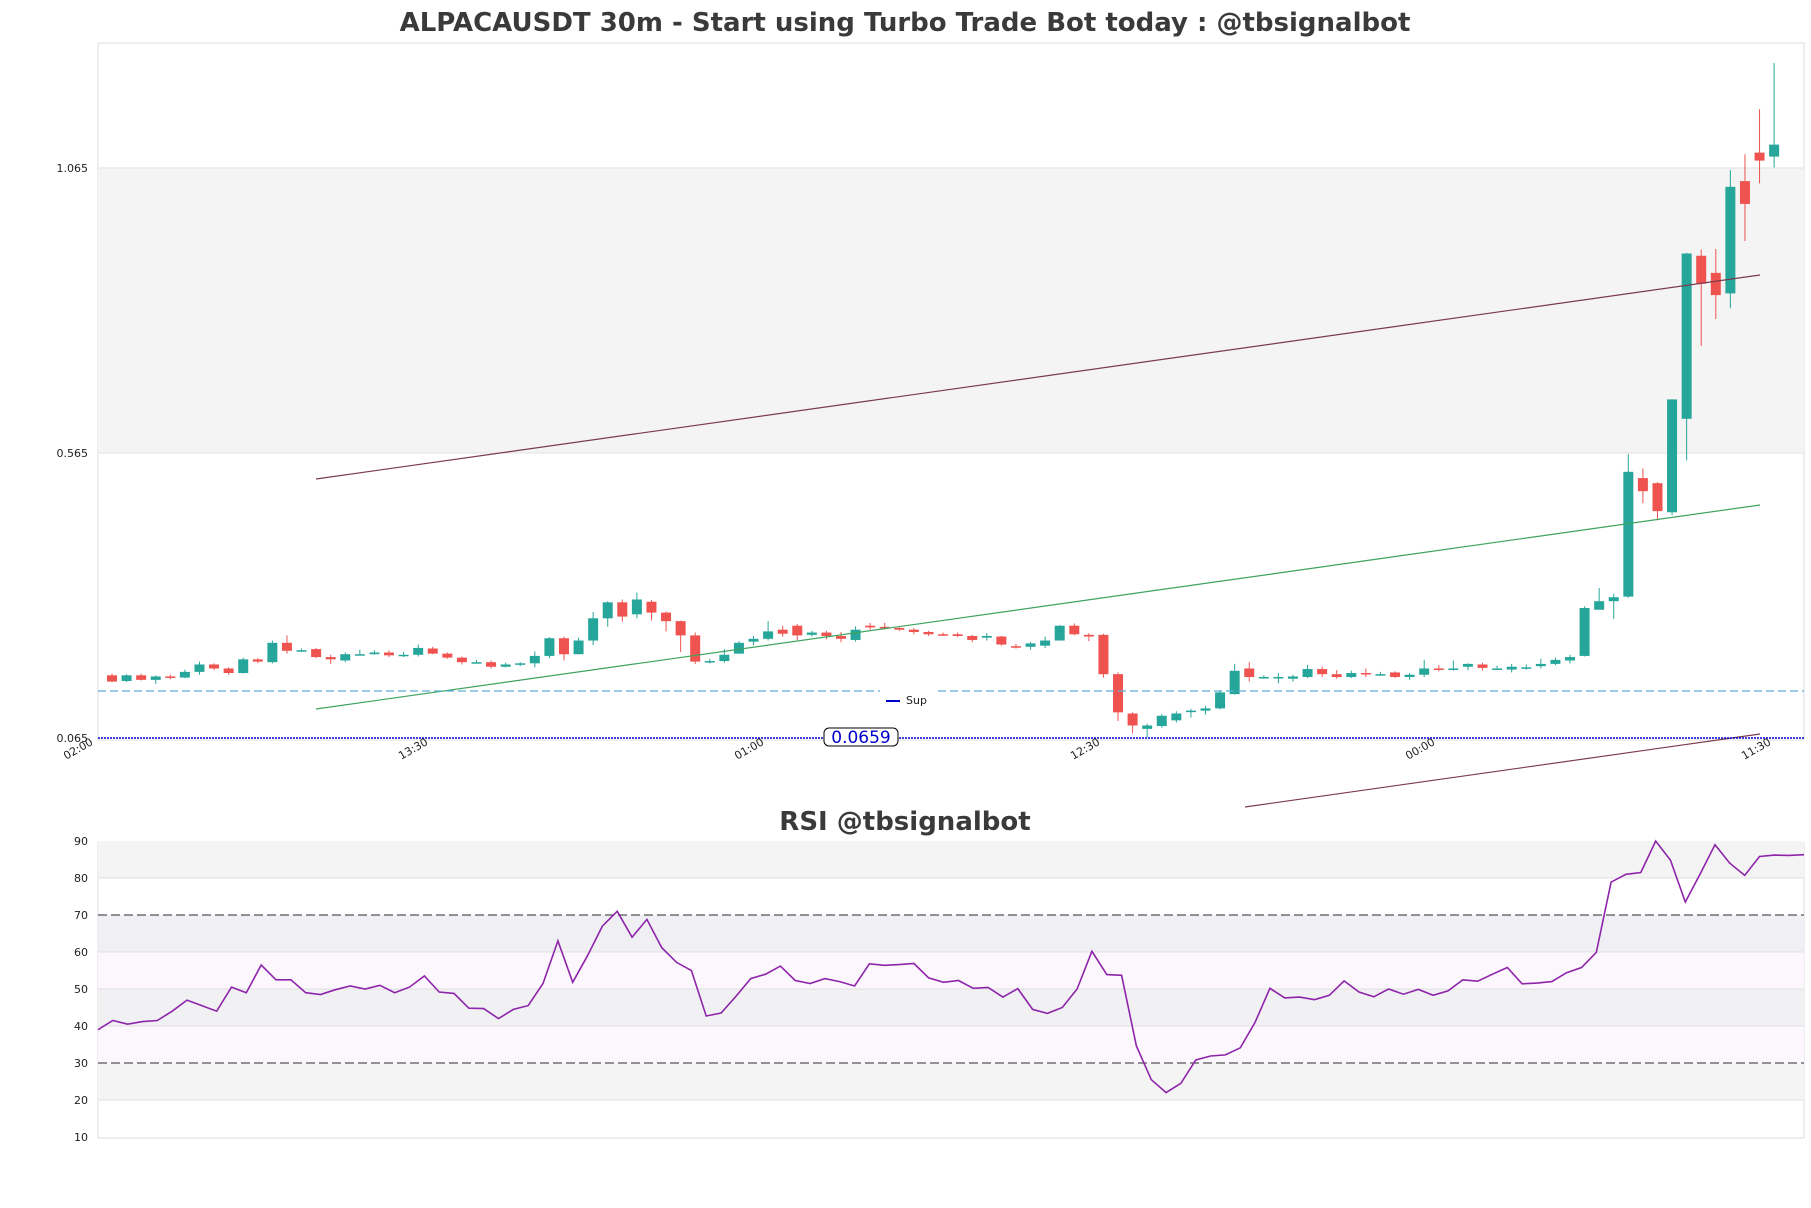  I want to click on rsi-band-mid, so click(951, 1007).